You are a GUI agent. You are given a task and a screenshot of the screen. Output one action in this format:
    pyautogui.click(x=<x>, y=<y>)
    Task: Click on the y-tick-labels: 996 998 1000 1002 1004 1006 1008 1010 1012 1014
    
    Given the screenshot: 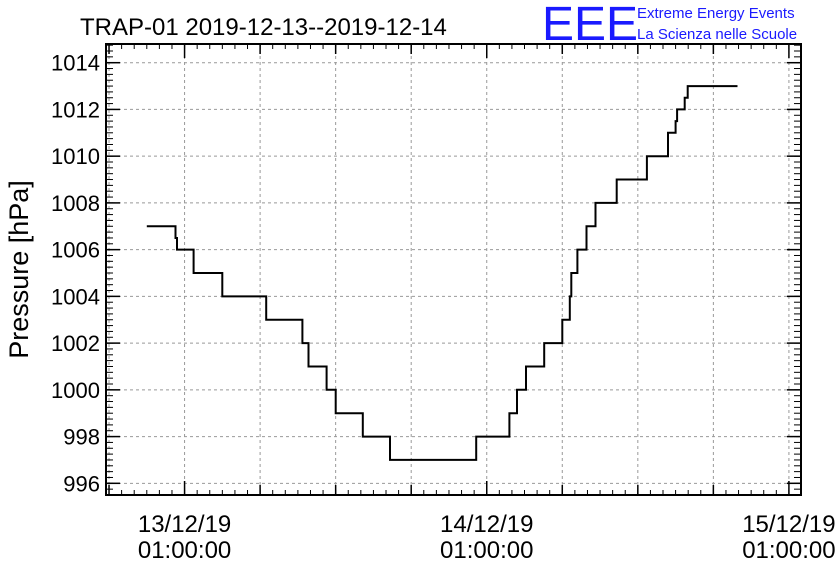 What is the action you would take?
    pyautogui.click(x=75, y=274)
    